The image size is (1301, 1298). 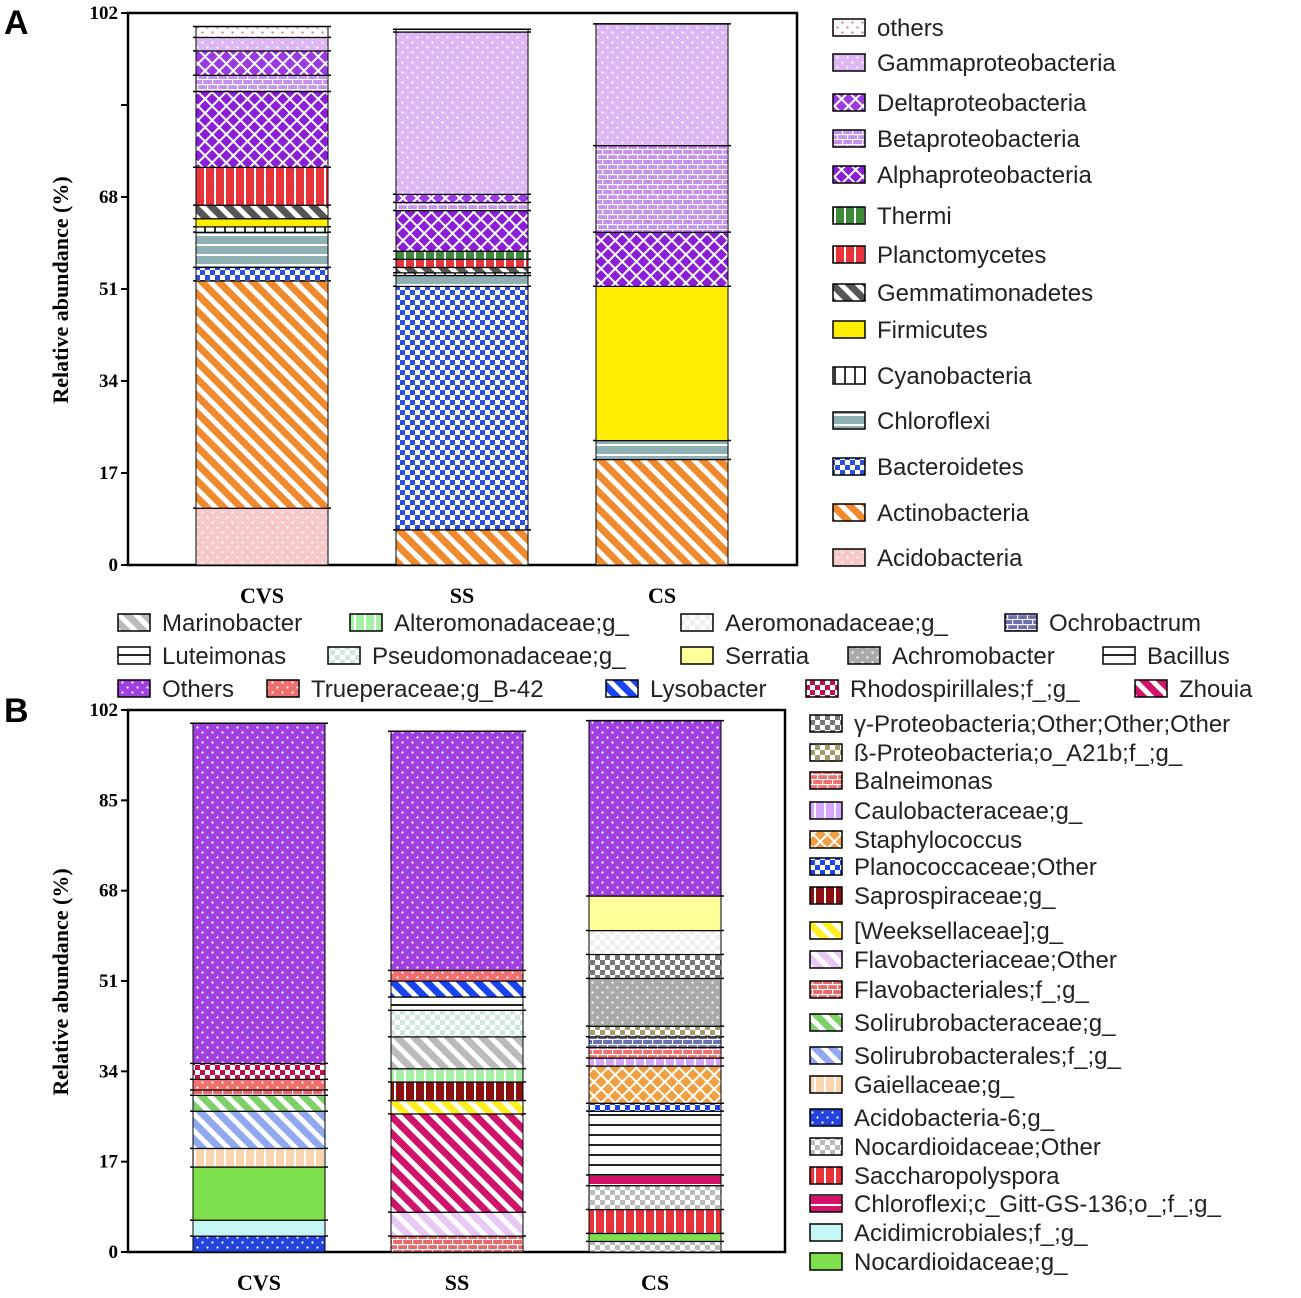 What do you see at coordinates (826, 839) in the screenshot?
I see `legend-swatch-staphylococcus` at bounding box center [826, 839].